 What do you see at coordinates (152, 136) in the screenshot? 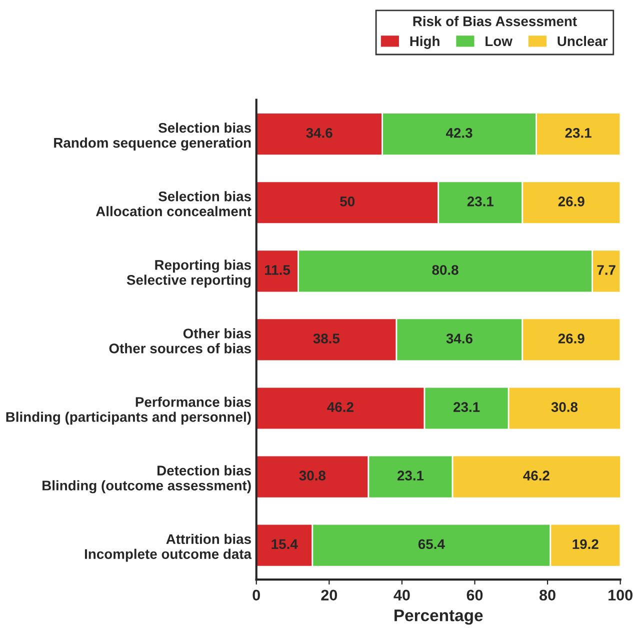
I see `y-tick-label: Selection bias Random sequence generation` at bounding box center [152, 136].